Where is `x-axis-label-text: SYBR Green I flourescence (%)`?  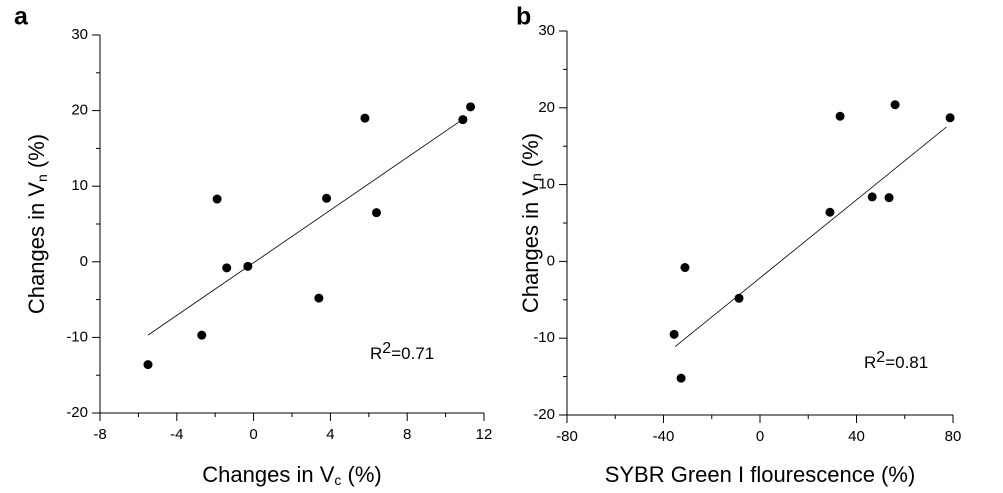 x-axis-label-text: SYBR Green I flourescence (%) is located at coordinates (760, 474).